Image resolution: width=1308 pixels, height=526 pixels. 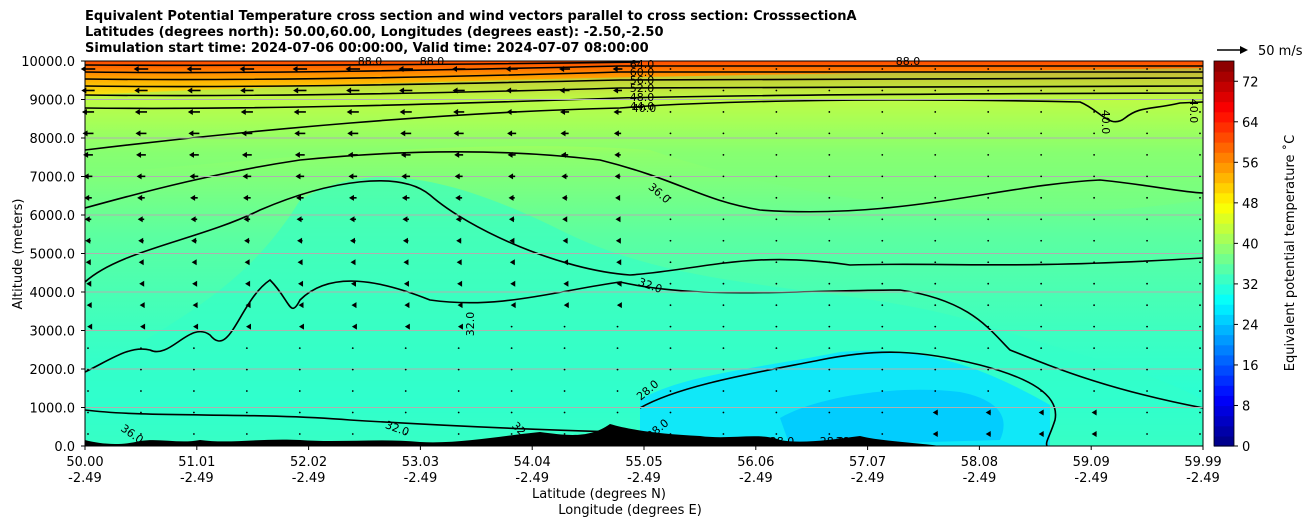 What do you see at coordinates (642, 106) in the screenshot?
I see `contour-label: 44.0` at bounding box center [642, 106].